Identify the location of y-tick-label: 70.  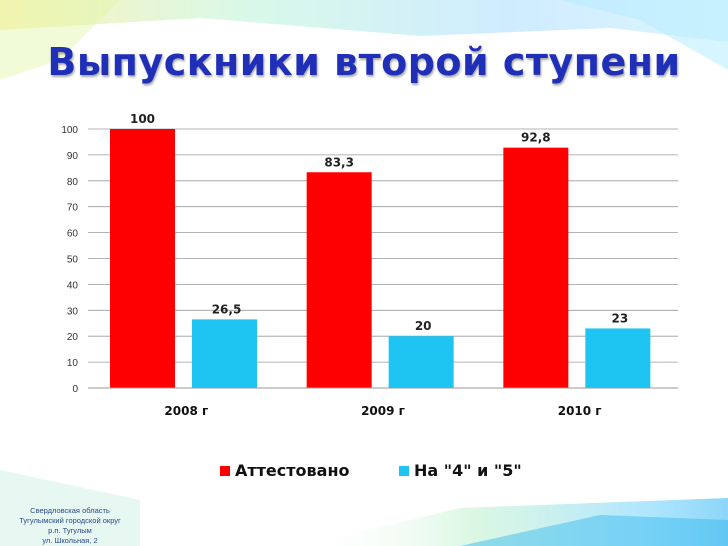
(73, 208).